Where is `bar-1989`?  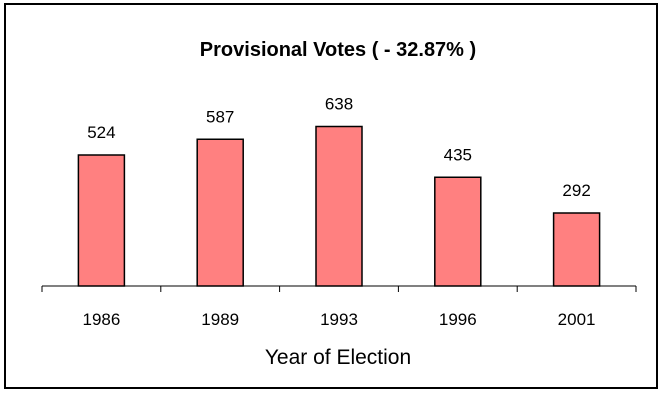
bar-1989 is located at coordinates (220, 212).